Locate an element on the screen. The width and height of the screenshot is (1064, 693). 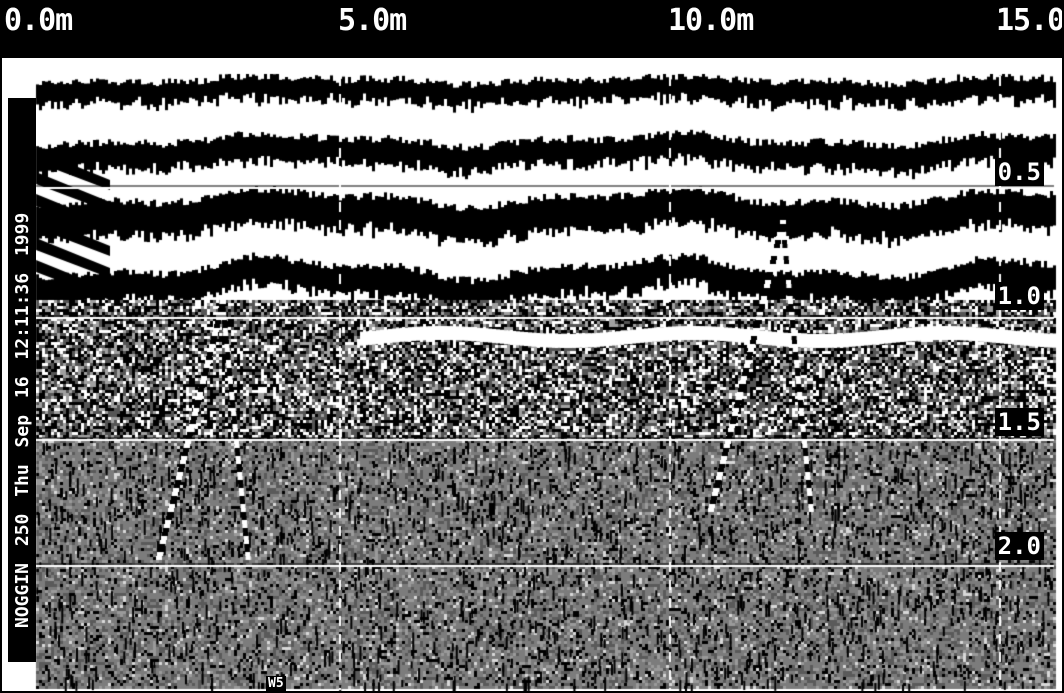
distance-label-10: 10.0m is located at coordinates (711, 20).